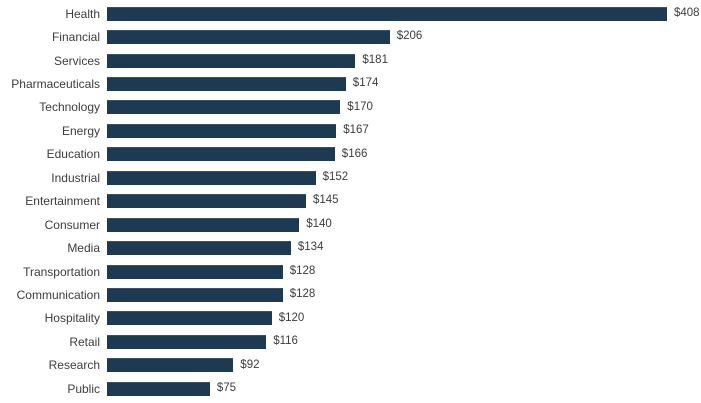 This screenshot has width=701, height=403. What do you see at coordinates (285, 341) in the screenshot?
I see `value-label: $116` at bounding box center [285, 341].